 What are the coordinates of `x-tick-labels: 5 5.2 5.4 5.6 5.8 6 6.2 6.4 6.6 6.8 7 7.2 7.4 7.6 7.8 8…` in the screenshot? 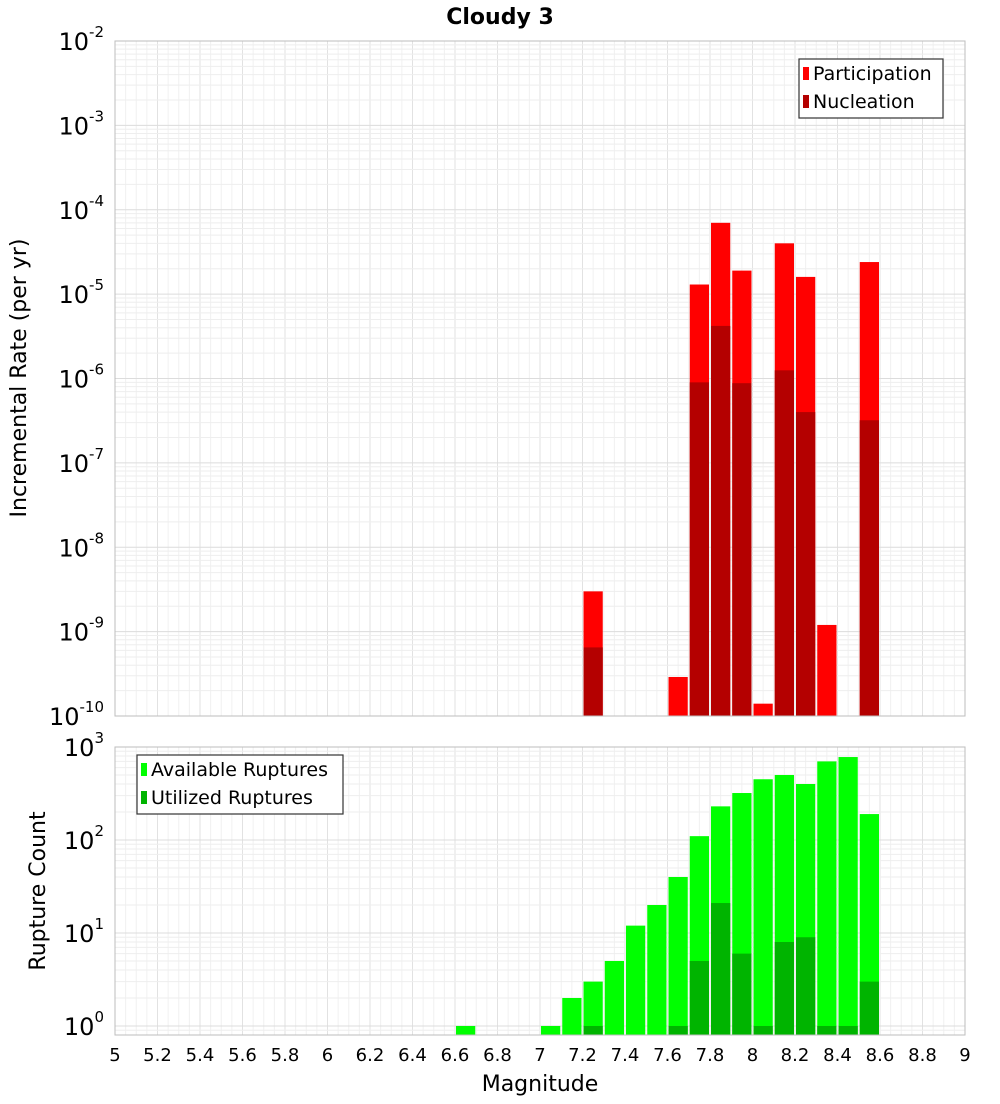 It's located at (539, 1055).